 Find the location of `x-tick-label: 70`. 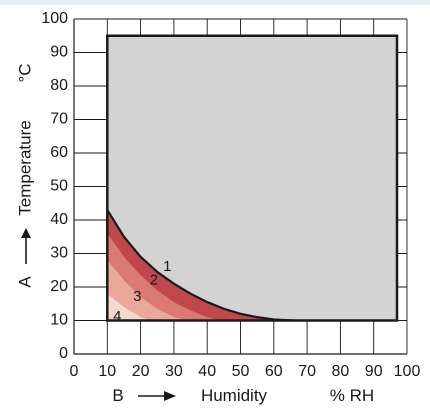

x-tick-label: 70 is located at coordinates (307, 371).